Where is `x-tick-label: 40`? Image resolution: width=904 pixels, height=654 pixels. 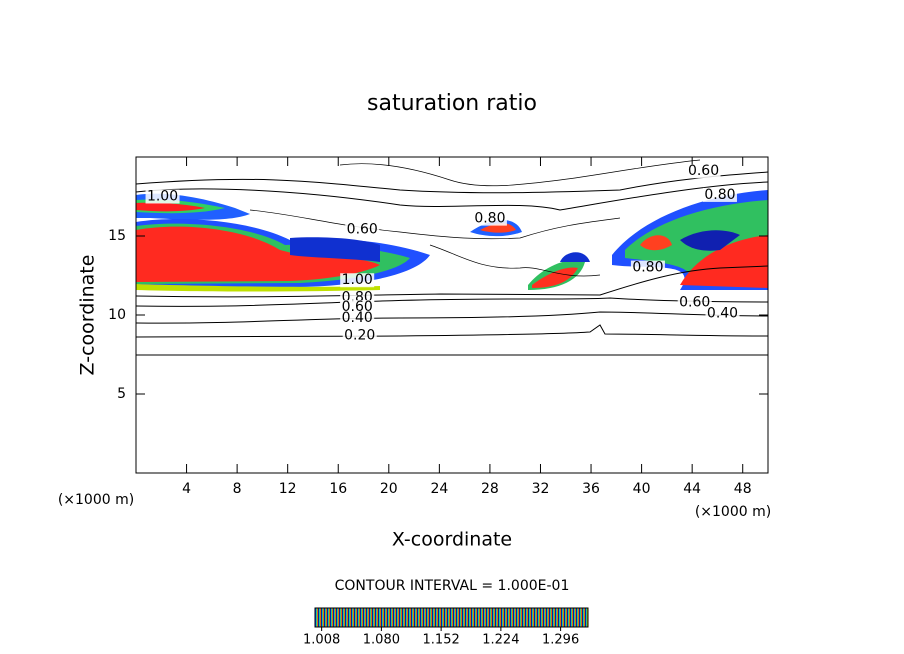 x-tick-label: 40 is located at coordinates (642, 489).